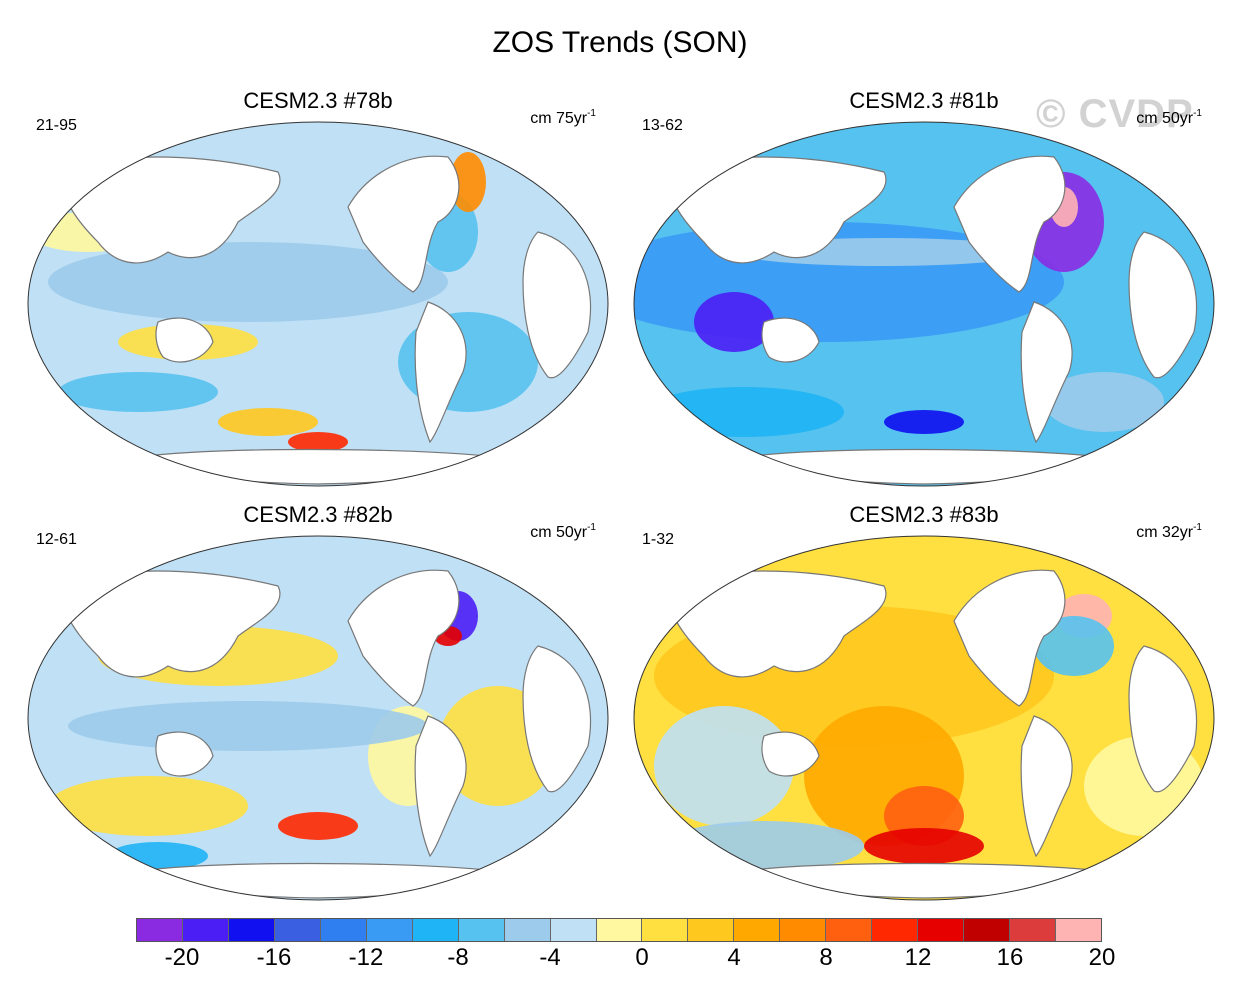 The height and width of the screenshot is (998, 1240). Describe the element at coordinates (1169, 531) in the screenshot. I see `panel-units: cm 32yr-1` at that location.